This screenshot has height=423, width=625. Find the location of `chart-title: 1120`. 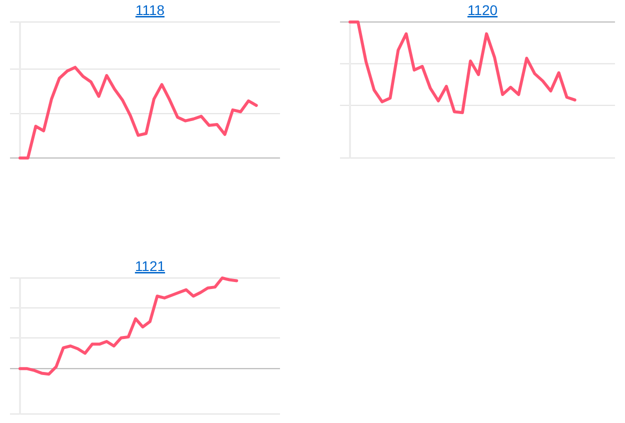

chart-title: 1120 is located at coordinates (482, 10).